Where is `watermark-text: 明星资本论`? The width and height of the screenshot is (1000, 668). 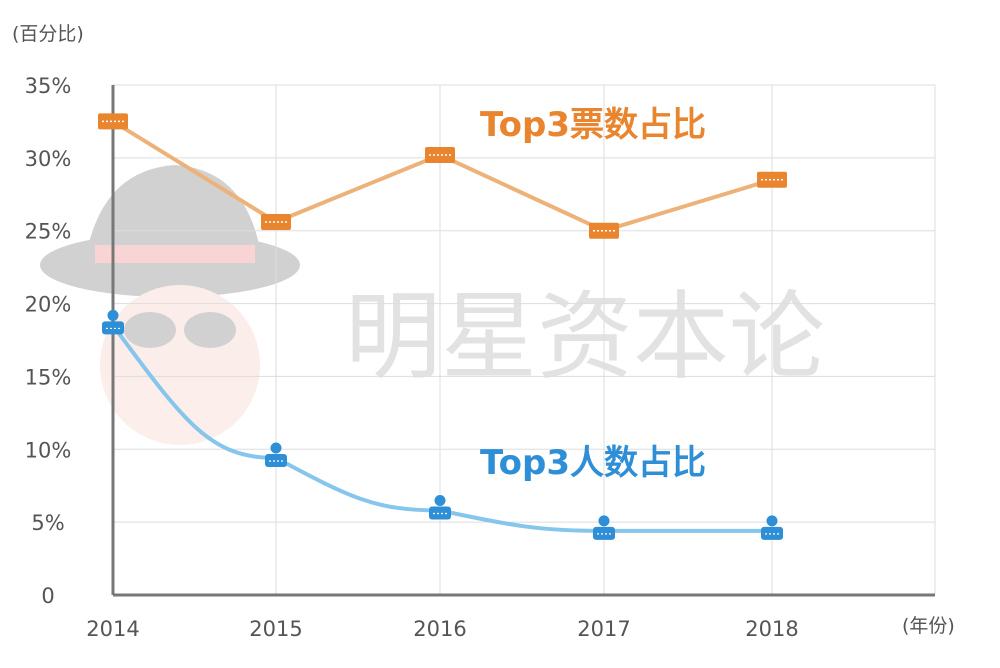
watermark-text: 明星资本论 is located at coordinates (585, 337).